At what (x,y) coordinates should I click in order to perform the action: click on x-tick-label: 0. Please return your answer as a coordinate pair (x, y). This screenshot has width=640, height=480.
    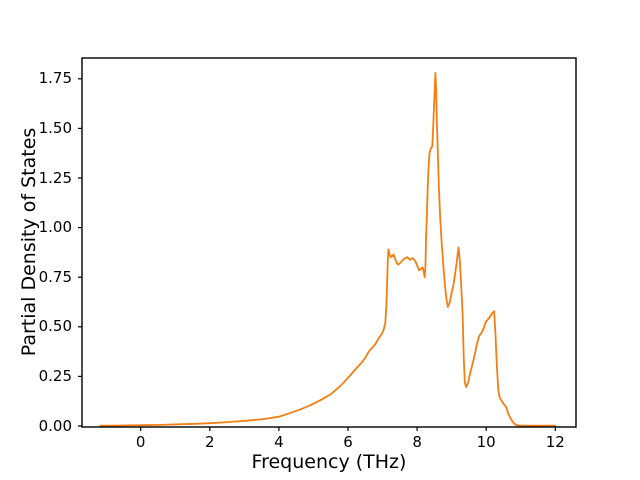
    Looking at the image, I should click on (140, 442).